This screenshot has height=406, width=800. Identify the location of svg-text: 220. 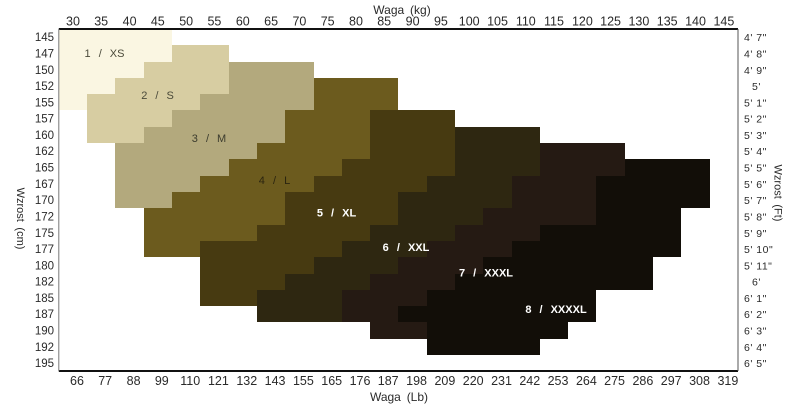
(473, 381).